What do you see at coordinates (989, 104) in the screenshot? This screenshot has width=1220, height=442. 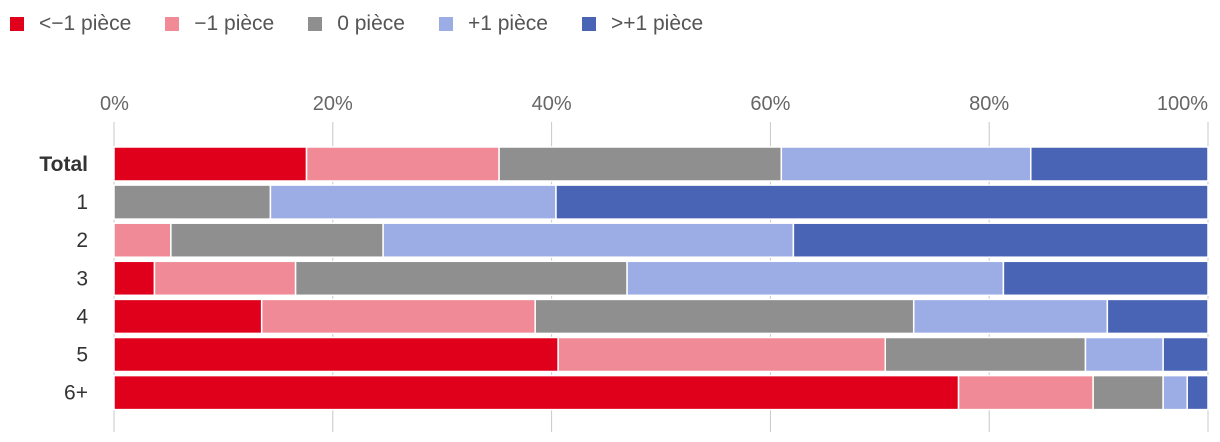 I see `x-tick-label: 80%` at bounding box center [989, 104].